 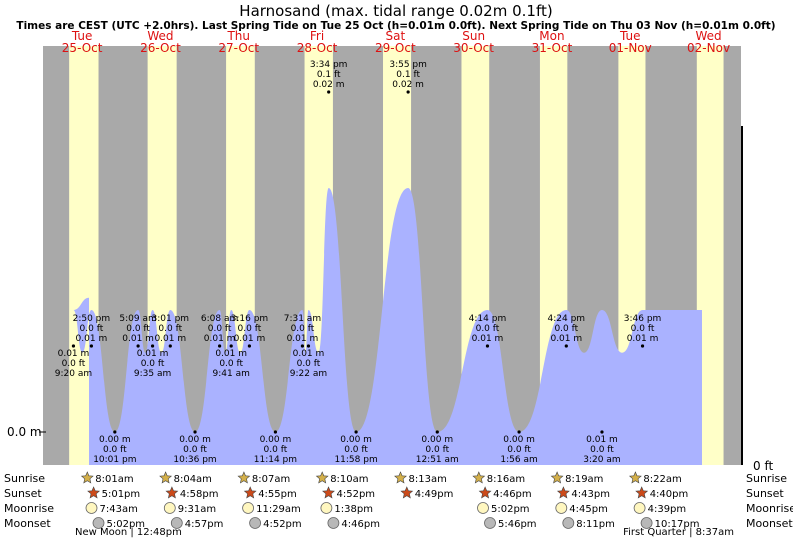 I want to click on tide-event-high: 0.01 m0.0 ft9:20 am, so click(x=73, y=361).